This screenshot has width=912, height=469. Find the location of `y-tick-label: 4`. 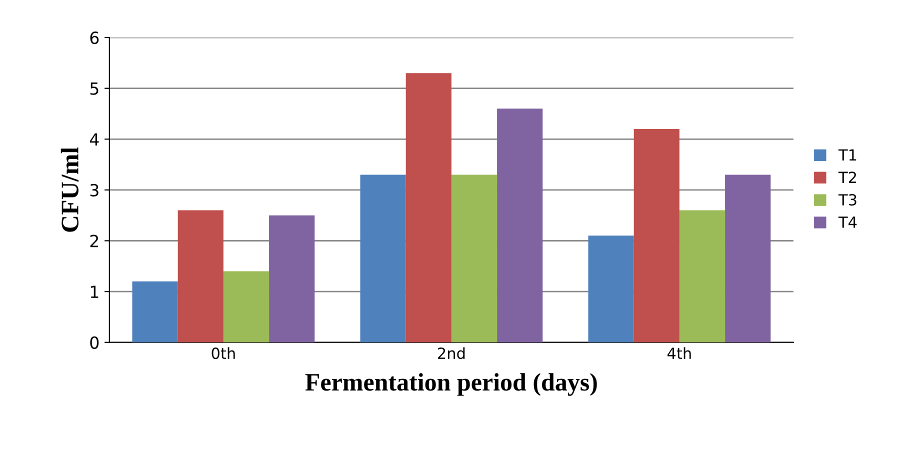

y-tick-label: 4 is located at coordinates (94, 139).